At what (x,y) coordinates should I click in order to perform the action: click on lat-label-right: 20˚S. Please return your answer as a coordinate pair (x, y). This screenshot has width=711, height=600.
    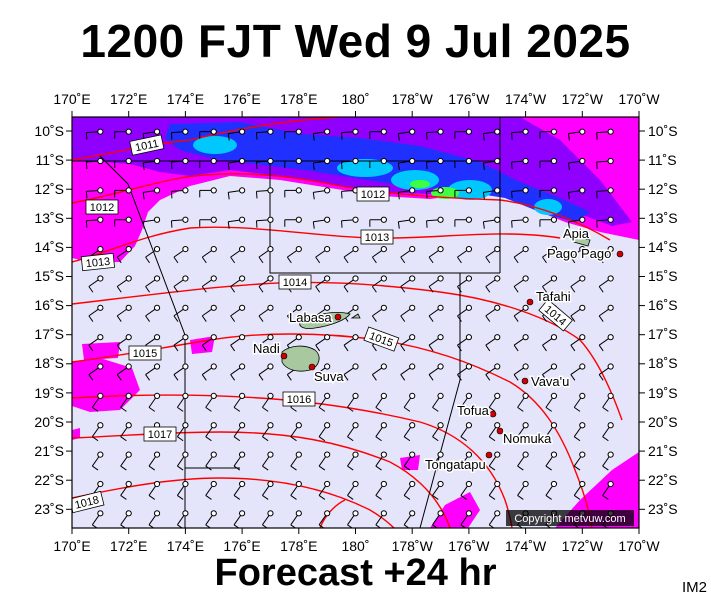
    Looking at the image, I should click on (663, 422).